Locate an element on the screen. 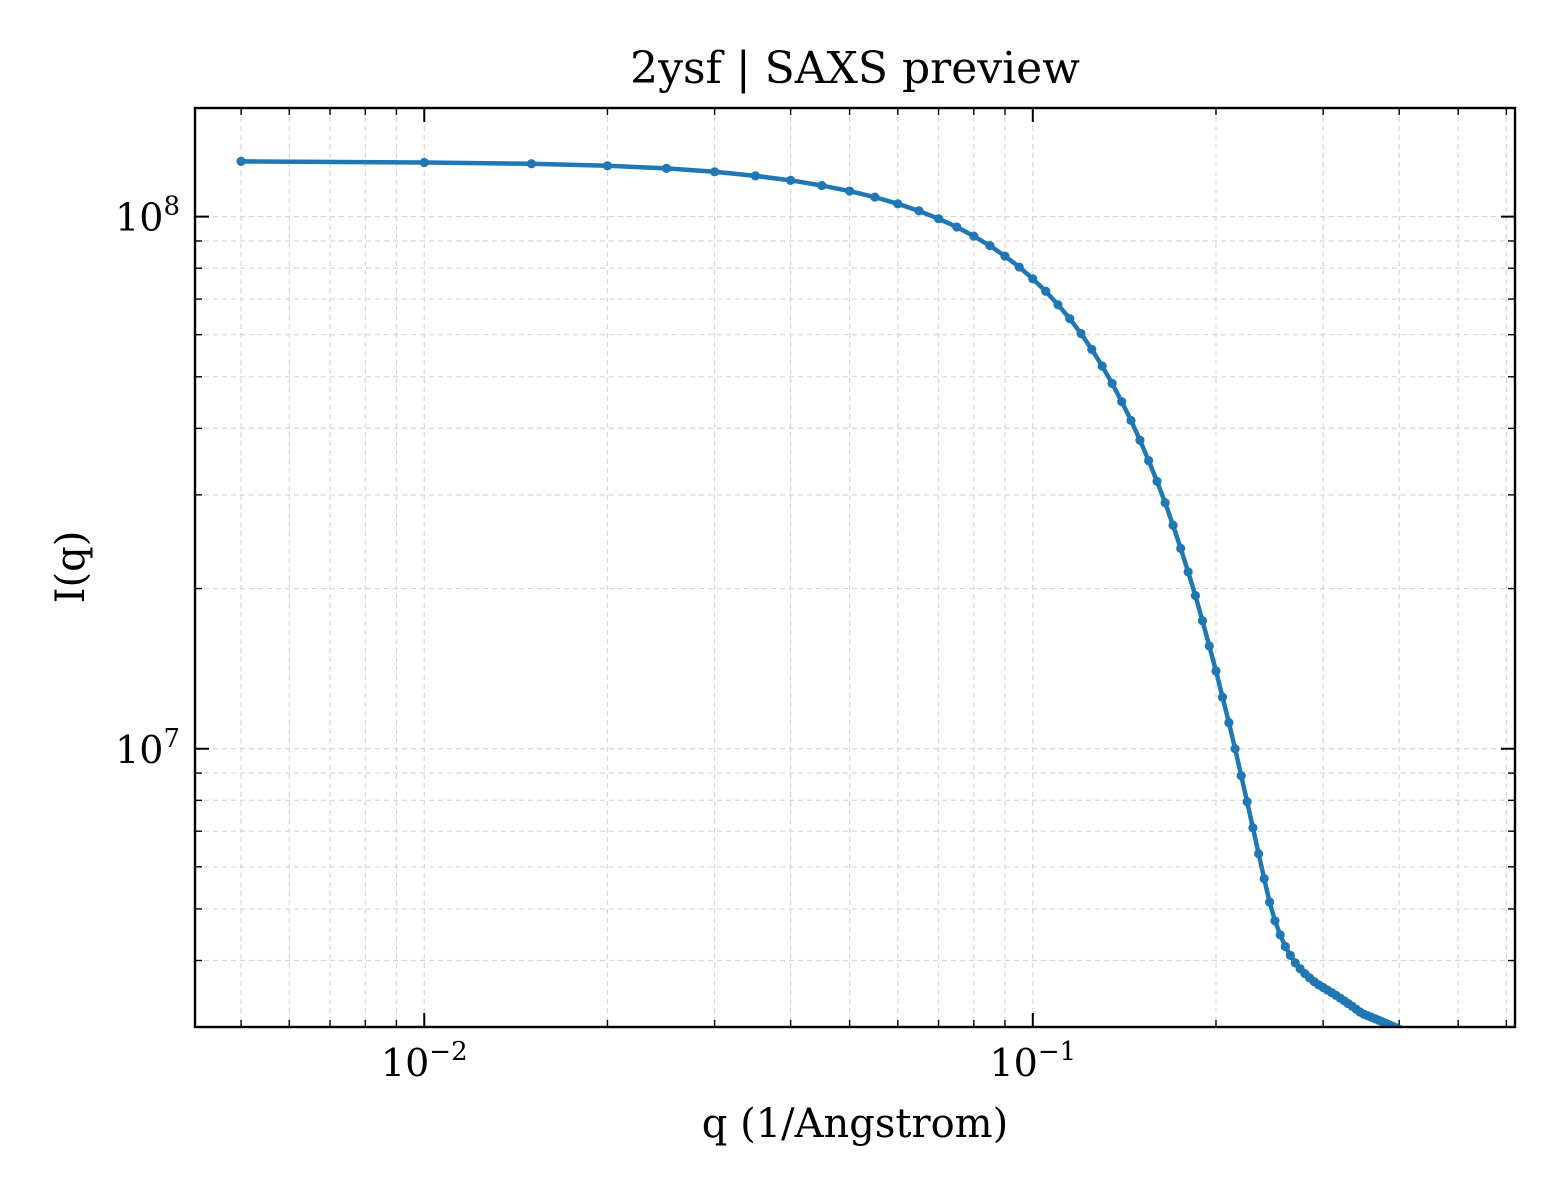  x-tick-label: 10⁻² is located at coordinates (424, 1061).